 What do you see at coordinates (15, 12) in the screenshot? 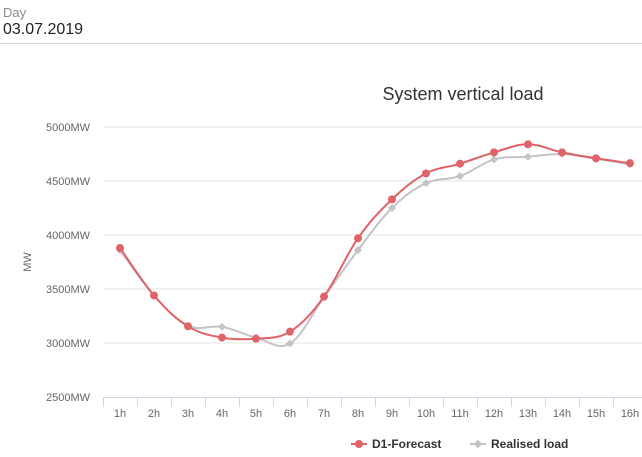
I see `day-label: Day` at bounding box center [15, 12].